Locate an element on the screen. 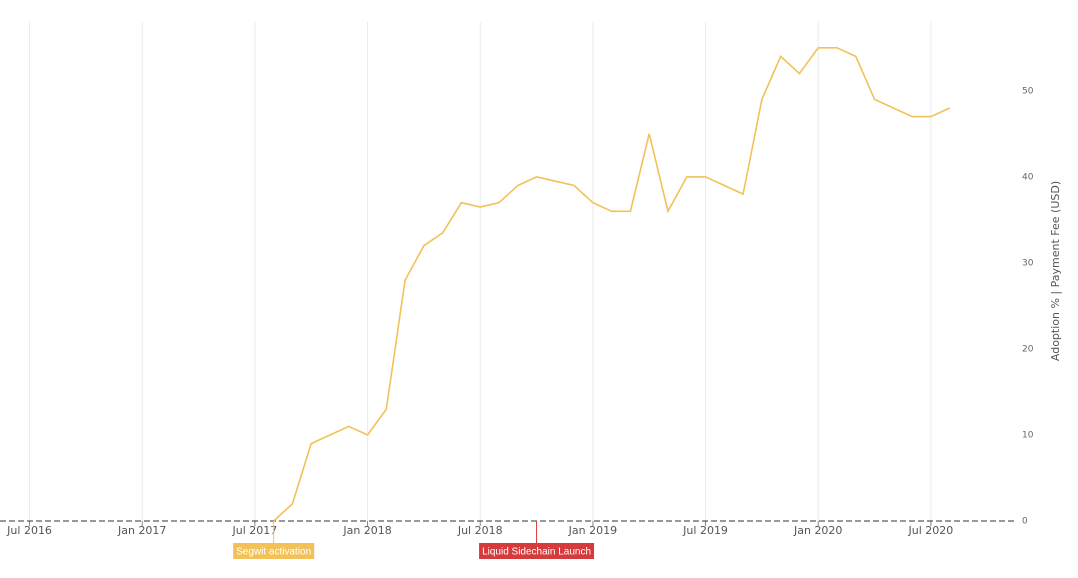 The width and height of the screenshot is (1078, 578). x-tick-label: Jul 2017 is located at coordinates (255, 530).